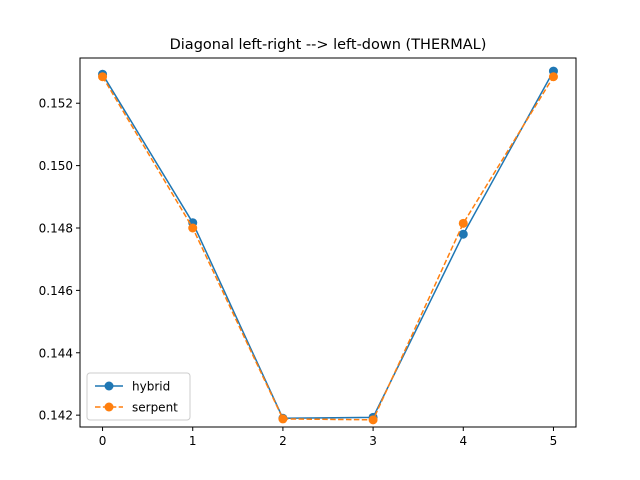  Describe the element at coordinates (56, 104) in the screenshot. I see `y-tick-label: 0.152` at that location.